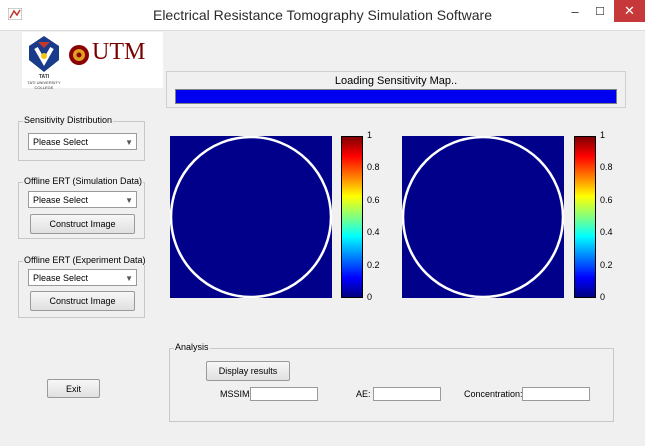  I want to click on mssim-label: MSSIM:, so click(236, 394).